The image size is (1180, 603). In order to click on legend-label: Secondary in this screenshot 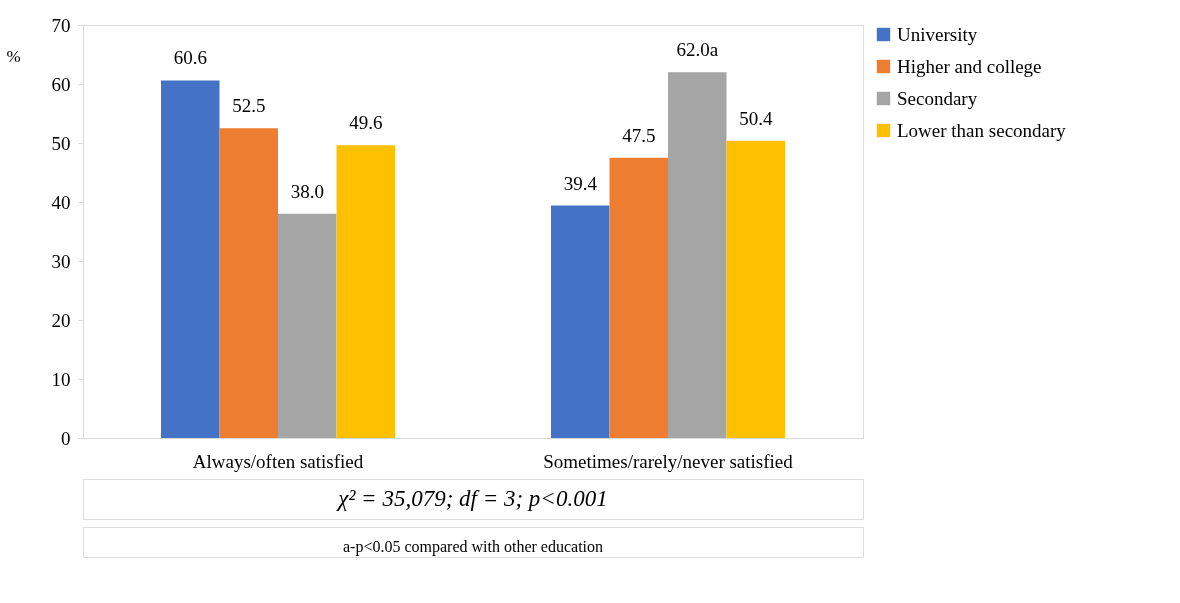, I will do `click(937, 98)`.